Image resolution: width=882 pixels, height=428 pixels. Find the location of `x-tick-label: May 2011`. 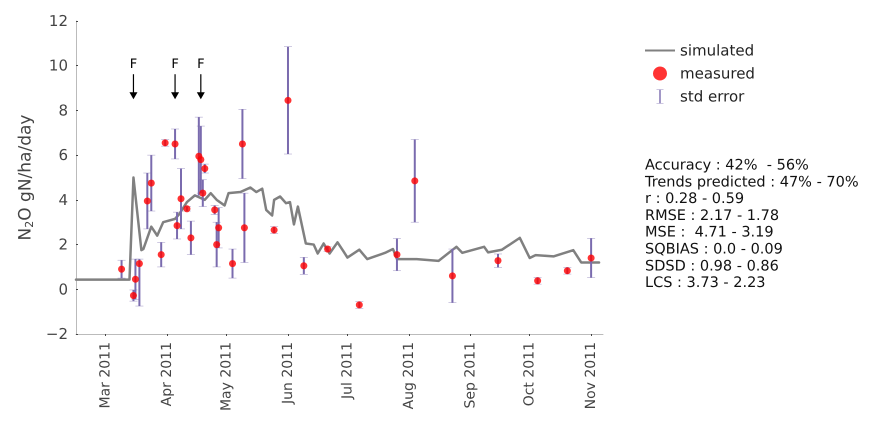

x-tick-label: May 2011 is located at coordinates (226, 377).